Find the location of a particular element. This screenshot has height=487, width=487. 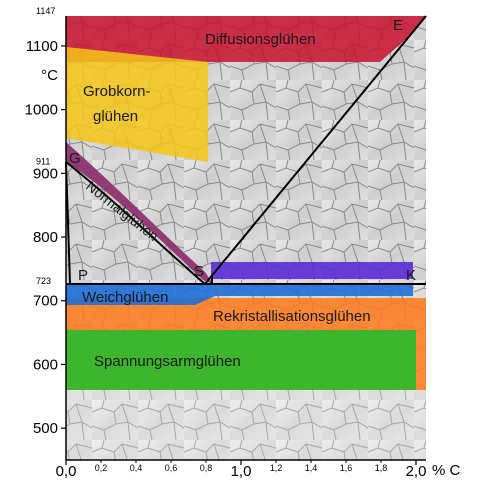

point-e-label: E is located at coordinates (398, 25).